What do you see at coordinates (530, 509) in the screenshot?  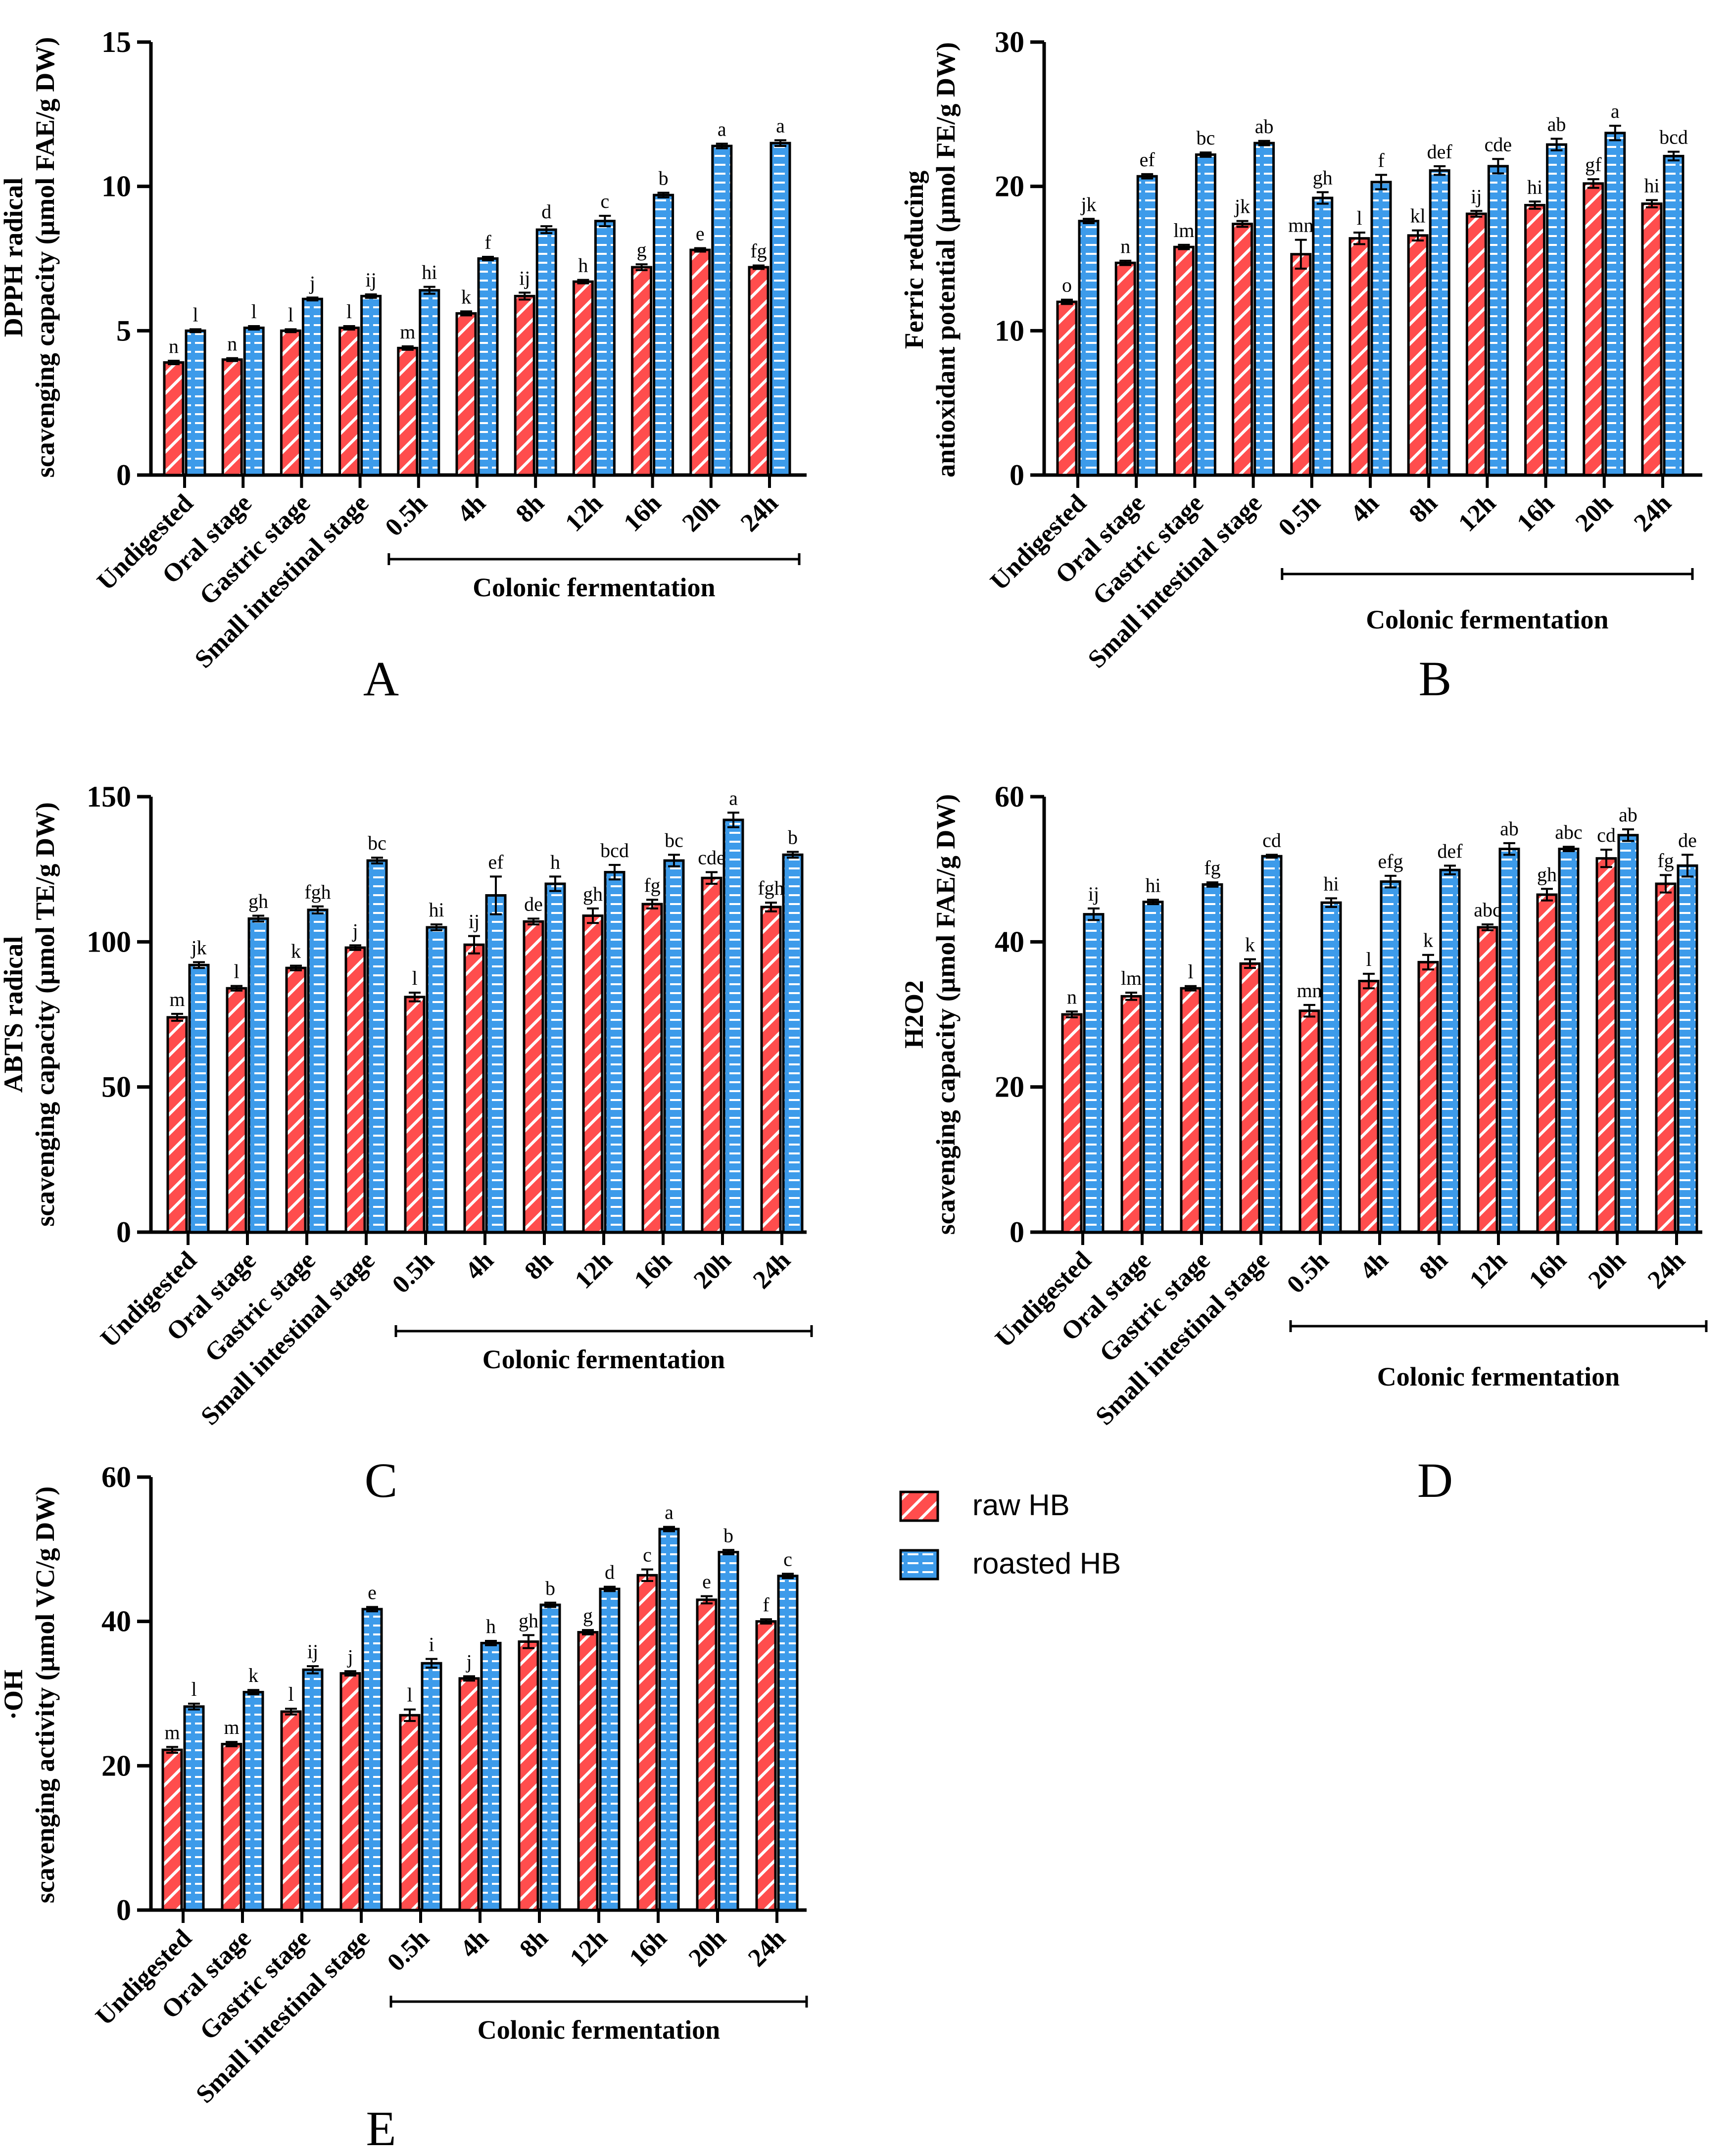 I see `x-tick-label: 8h` at bounding box center [530, 509].